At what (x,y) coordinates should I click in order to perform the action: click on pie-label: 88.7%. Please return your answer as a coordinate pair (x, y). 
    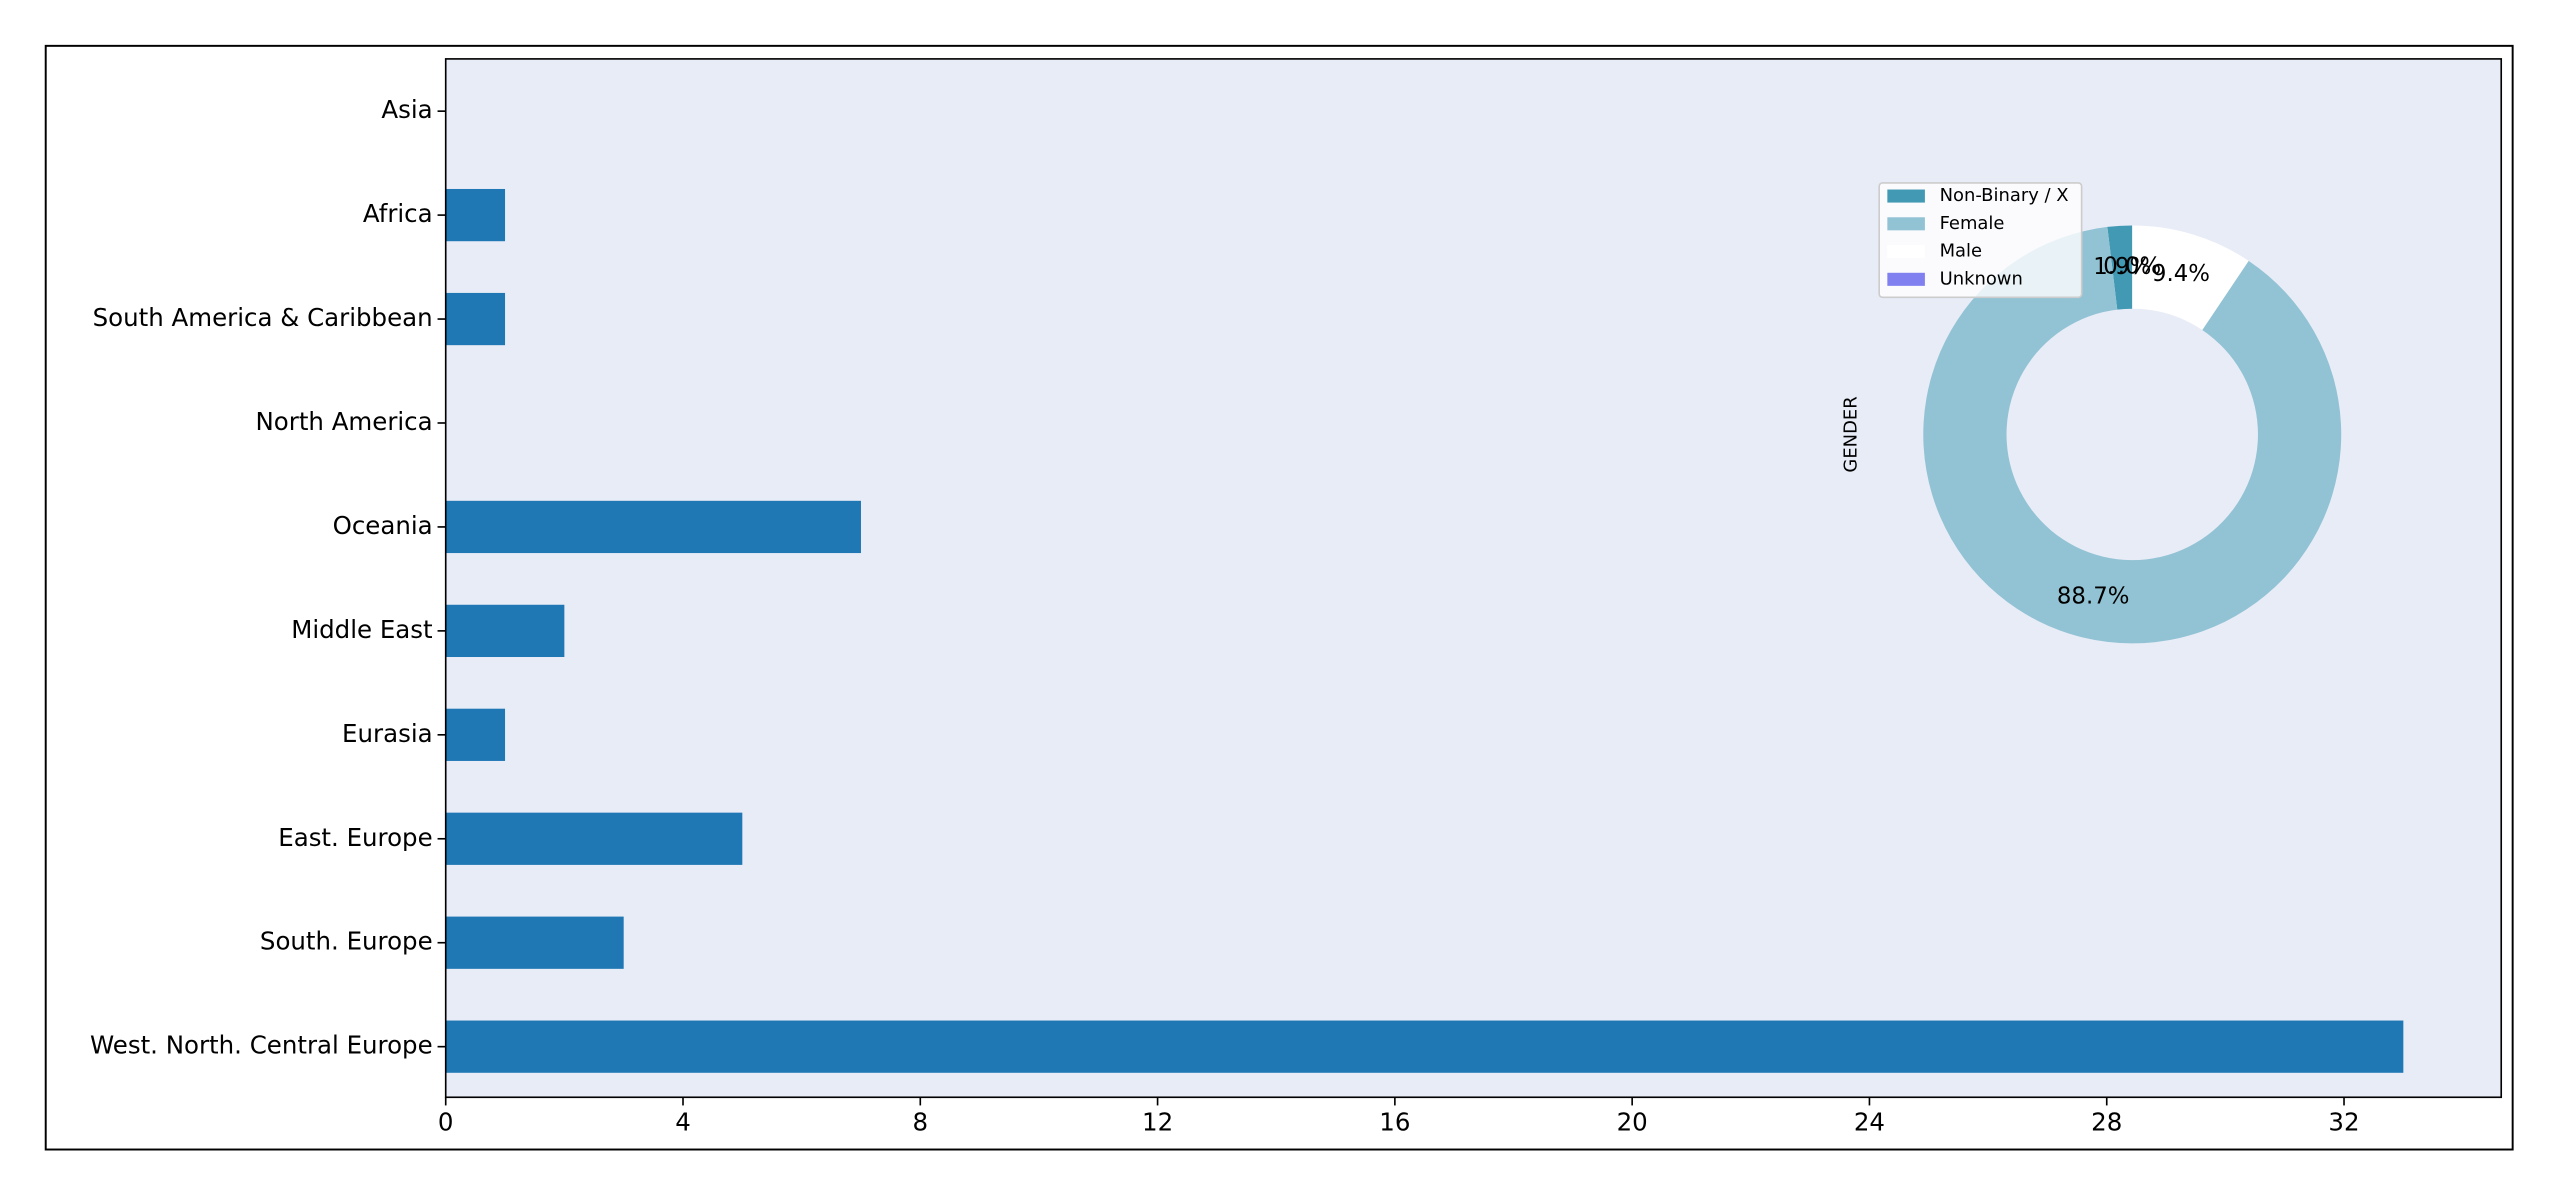
    Looking at the image, I should click on (2093, 597).